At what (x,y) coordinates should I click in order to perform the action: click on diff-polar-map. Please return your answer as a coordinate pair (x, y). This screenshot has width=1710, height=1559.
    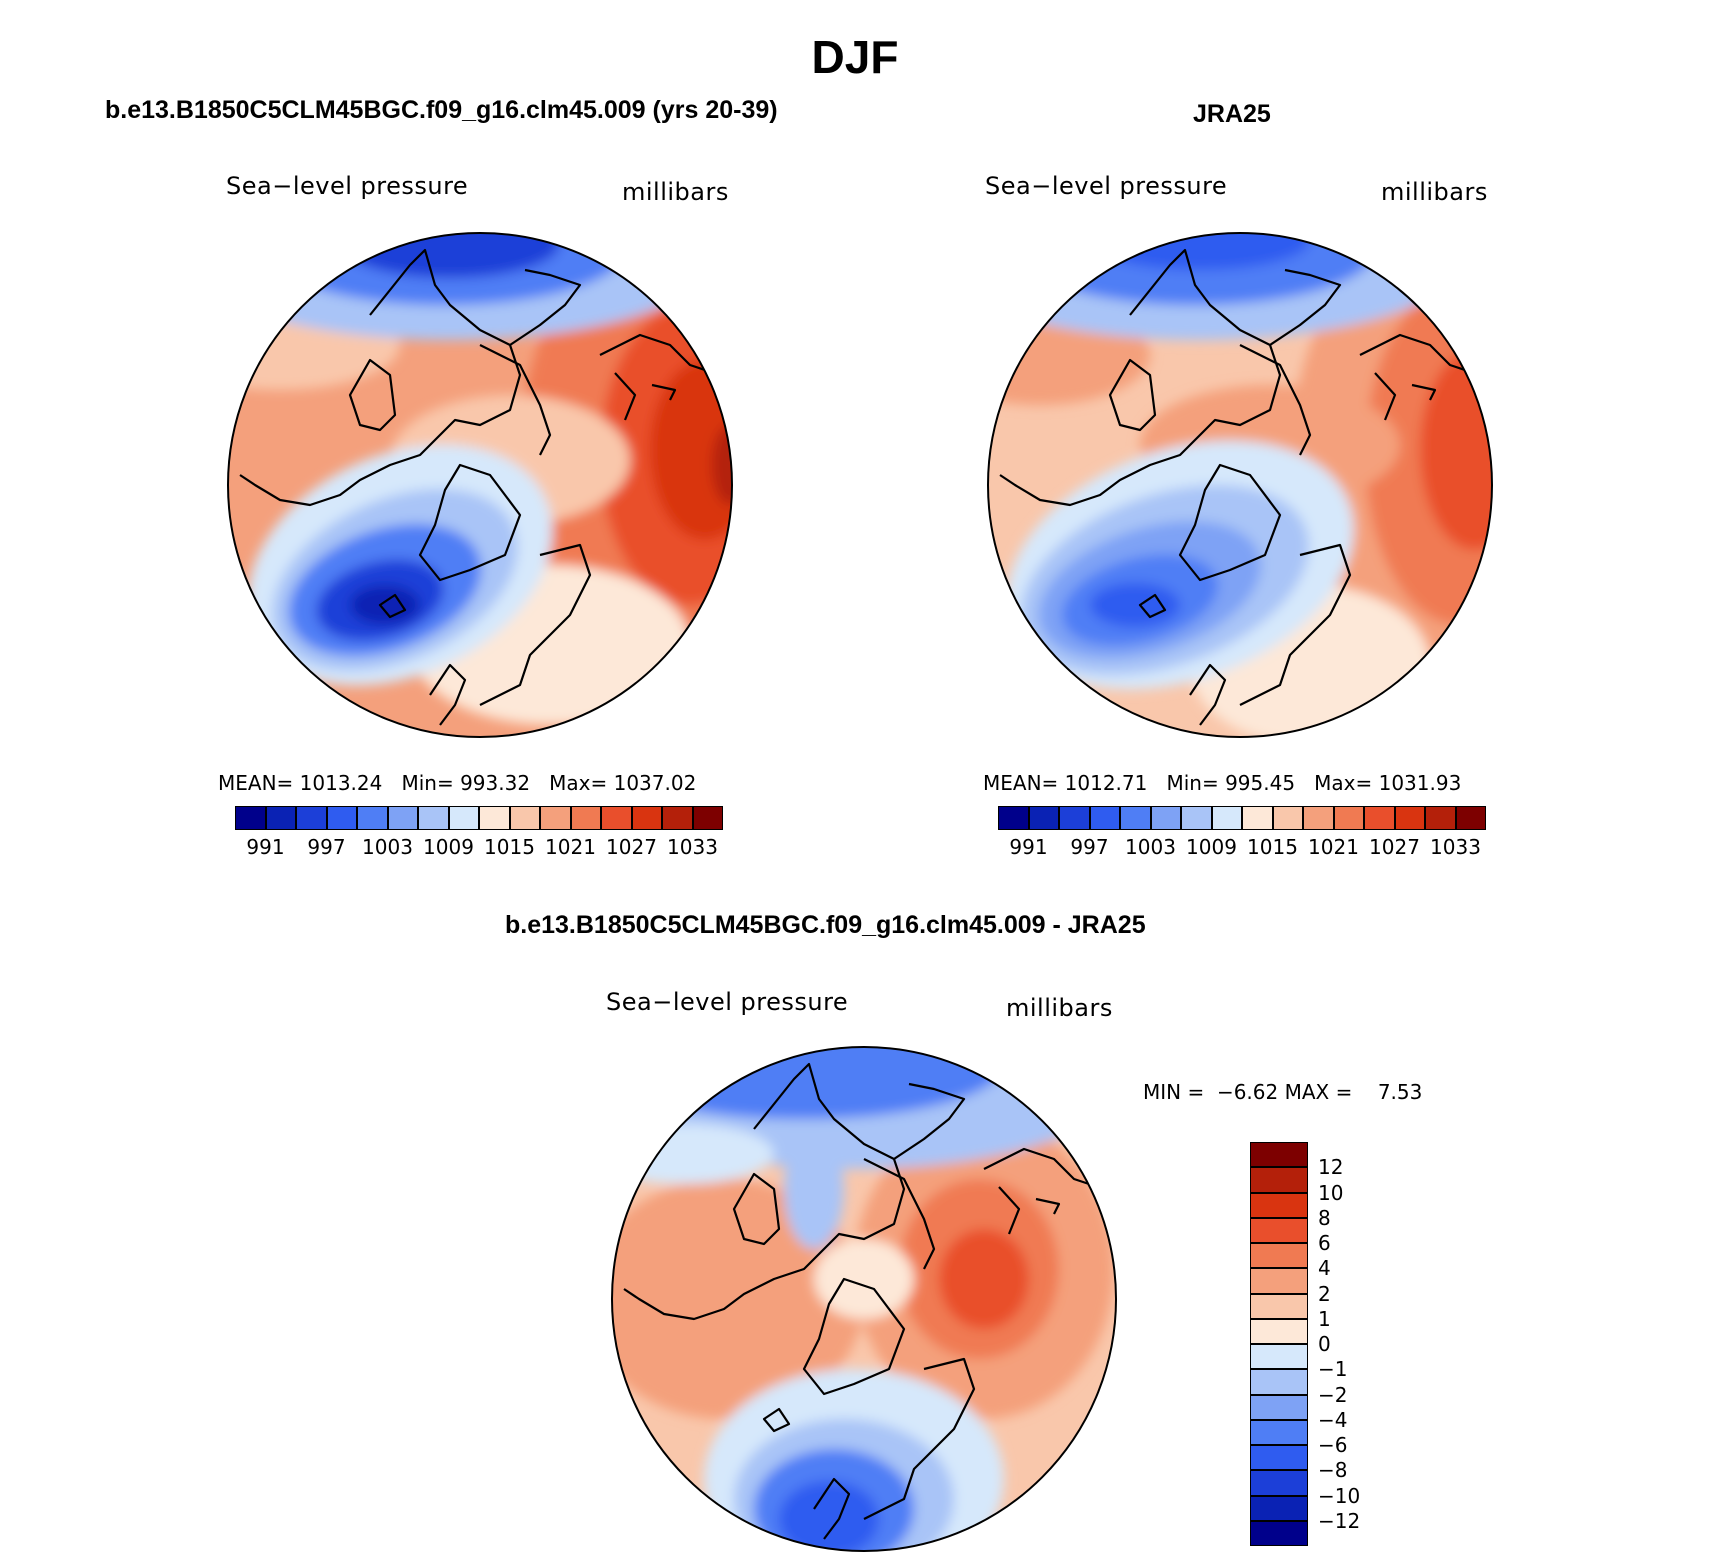
    Looking at the image, I should click on (864, 1299).